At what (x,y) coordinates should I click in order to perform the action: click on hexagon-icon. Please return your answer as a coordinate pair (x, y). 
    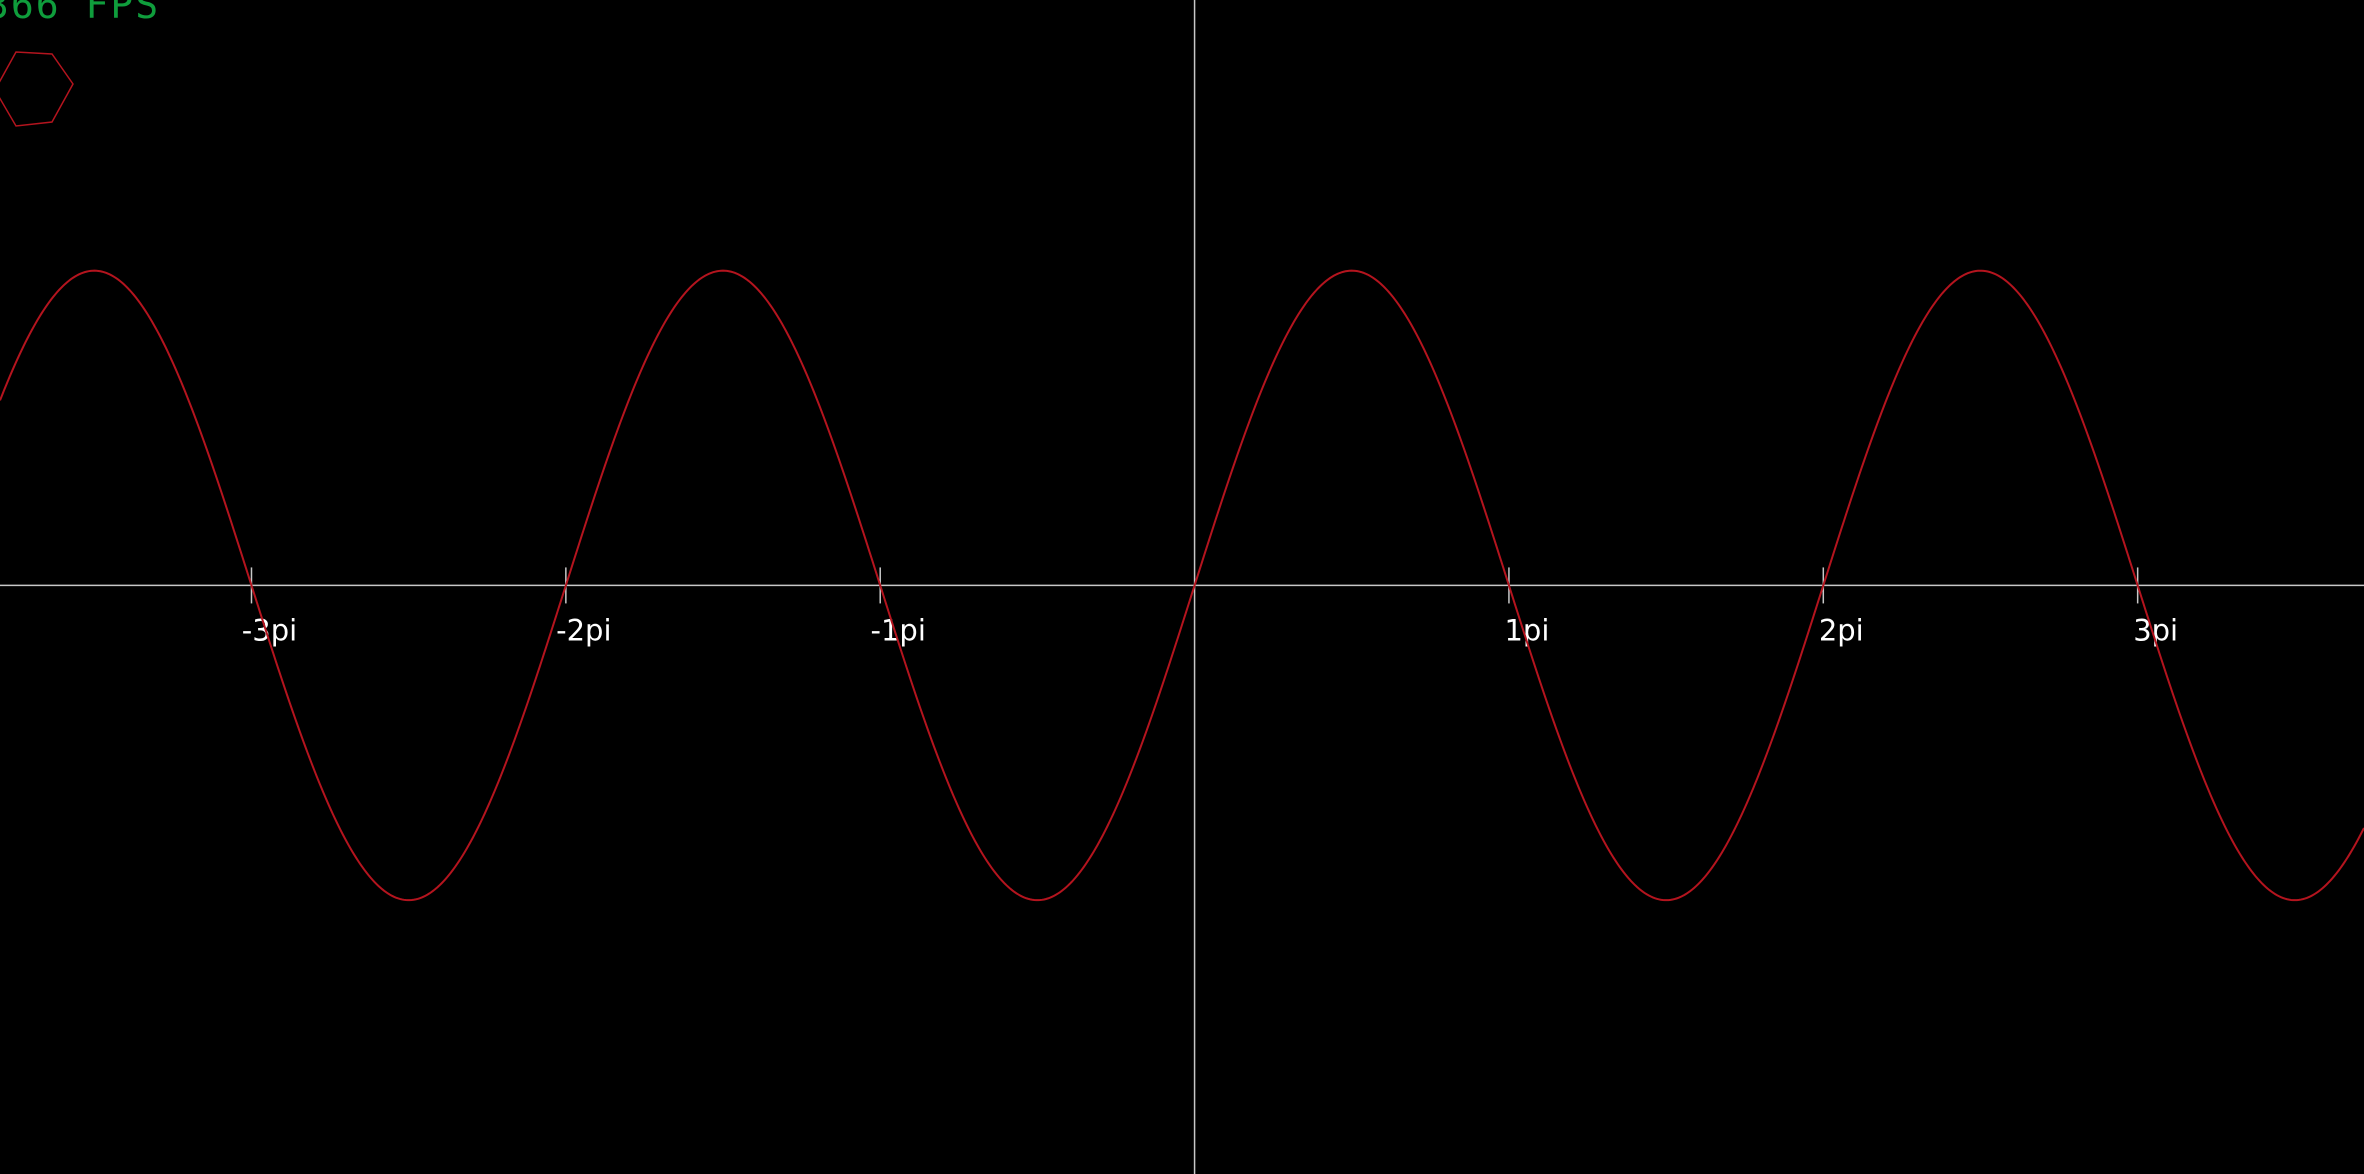
    Looking at the image, I should click on (37, 89).